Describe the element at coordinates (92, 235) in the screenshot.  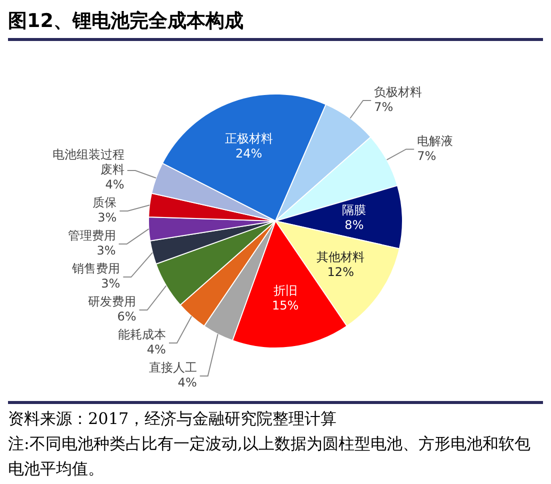
I see `slice-label: 管理费用` at that location.